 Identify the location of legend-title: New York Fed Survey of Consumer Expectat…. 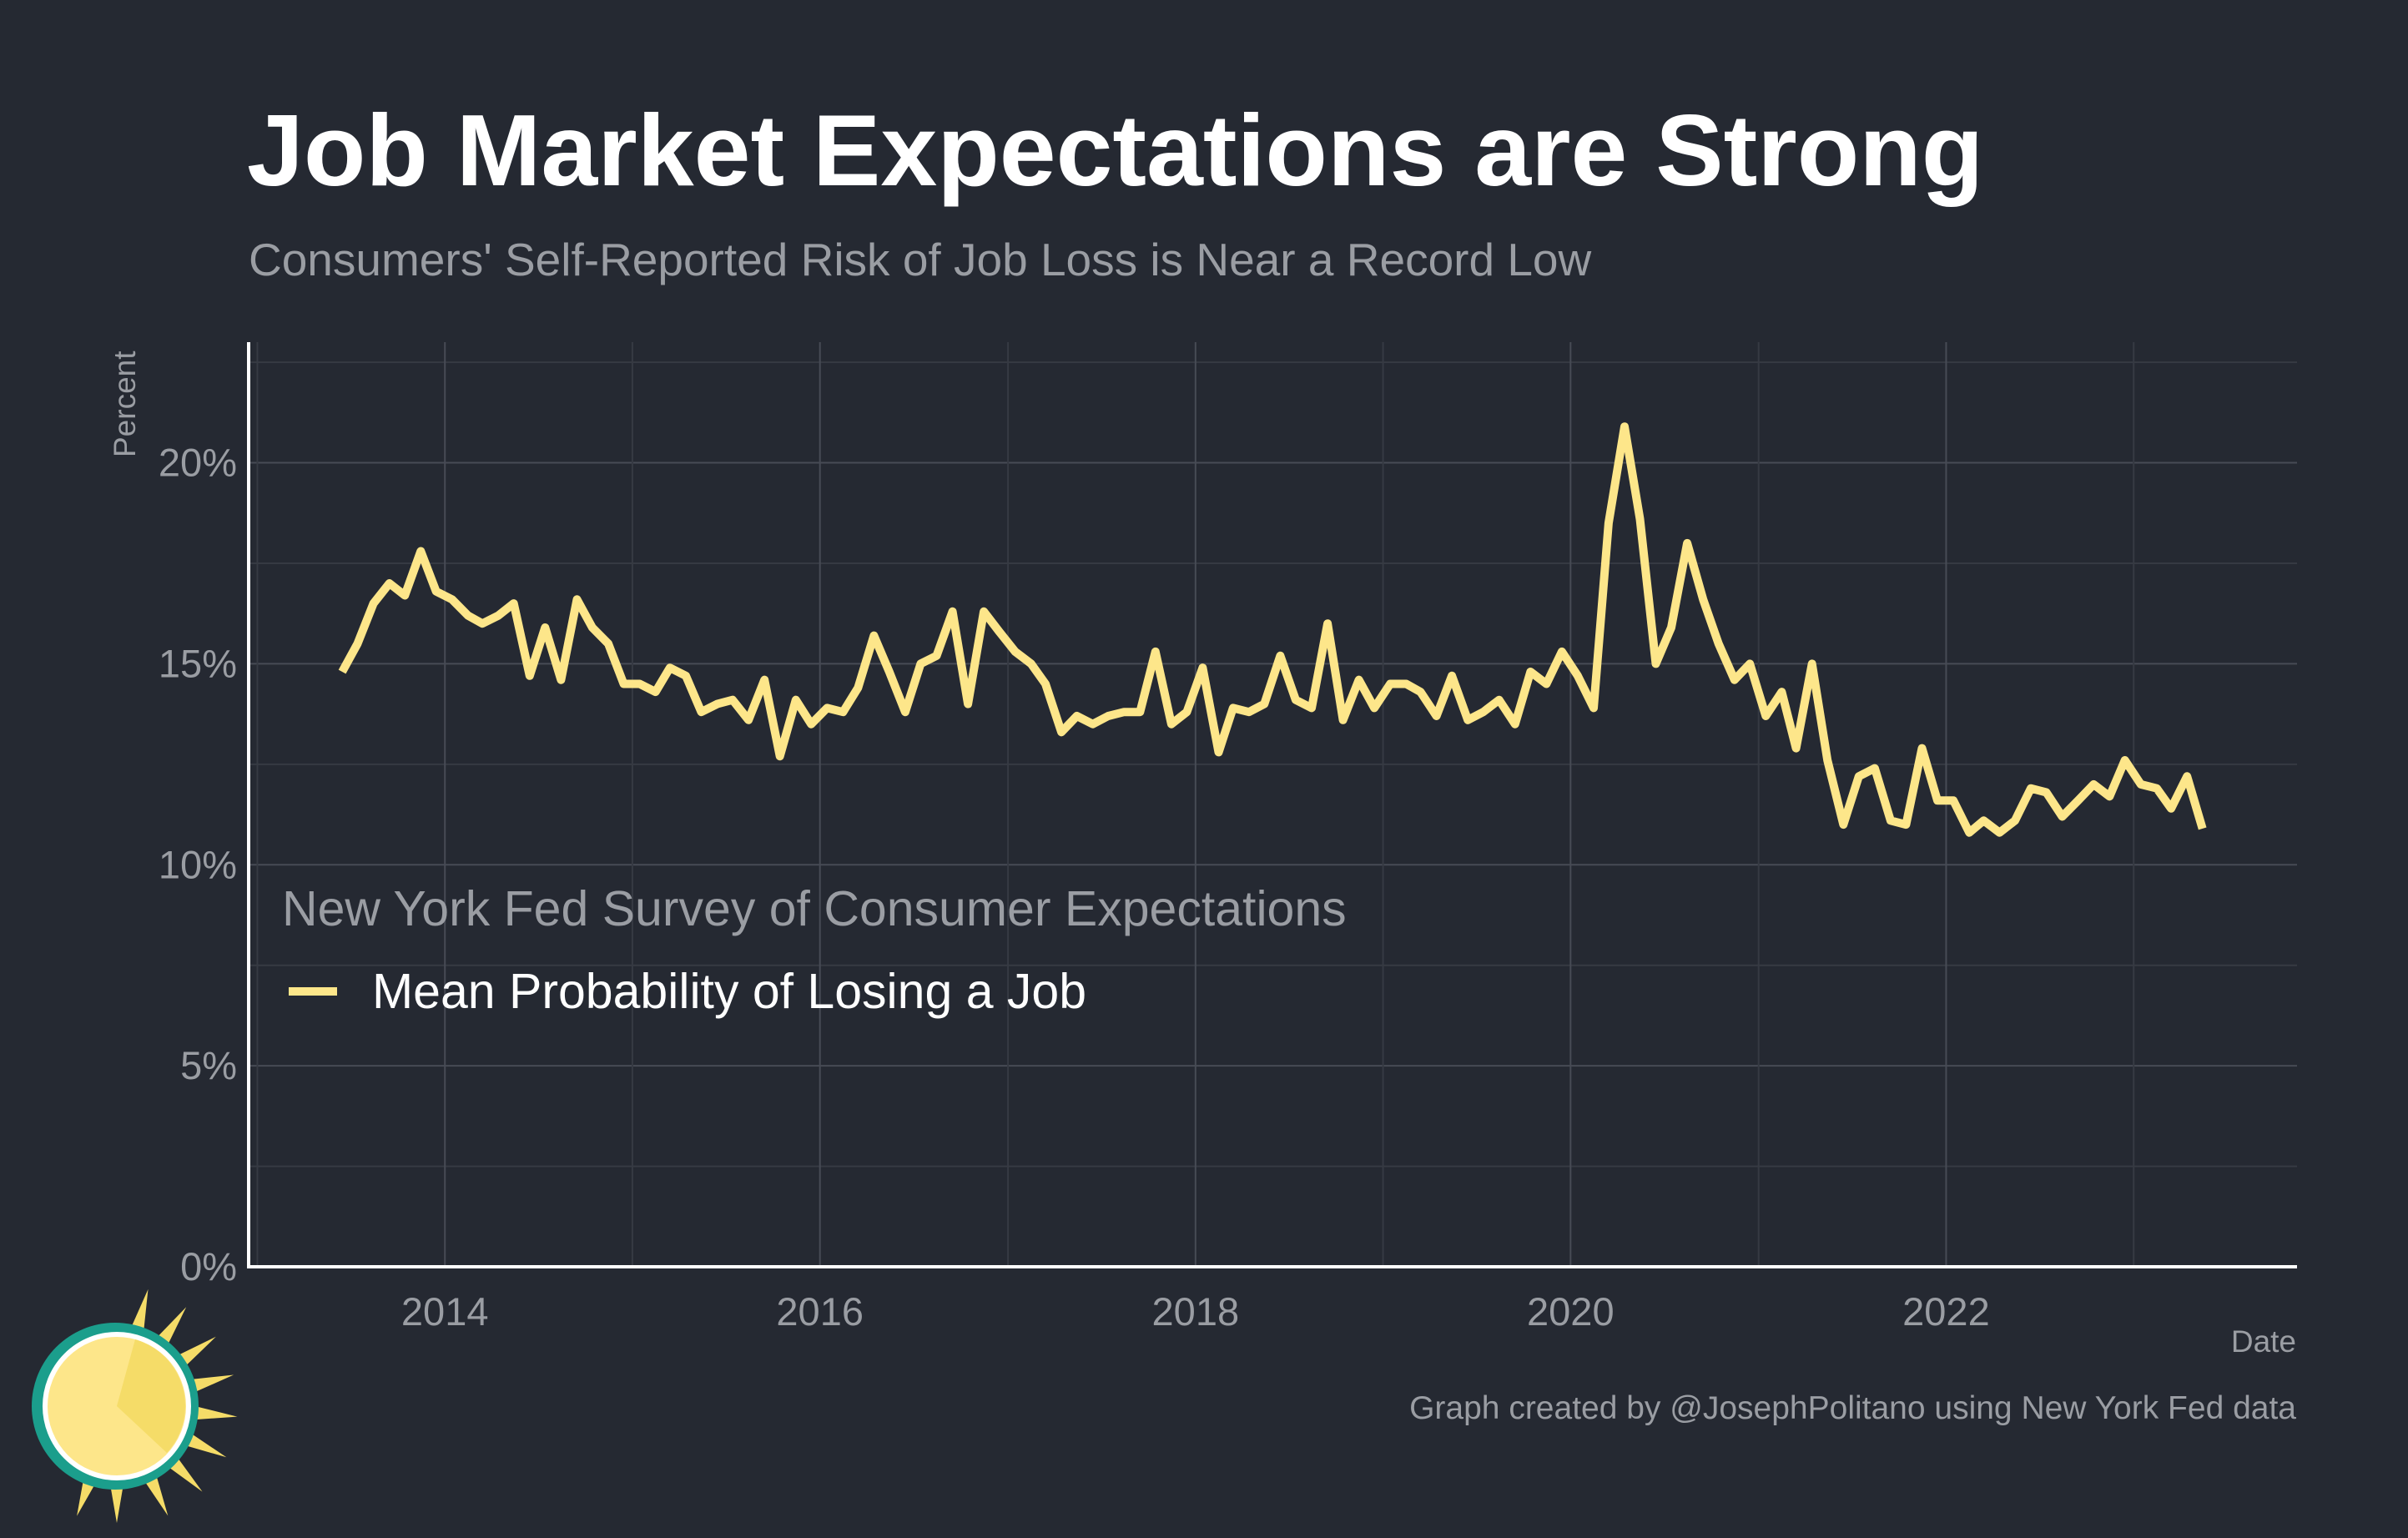
(814, 908).